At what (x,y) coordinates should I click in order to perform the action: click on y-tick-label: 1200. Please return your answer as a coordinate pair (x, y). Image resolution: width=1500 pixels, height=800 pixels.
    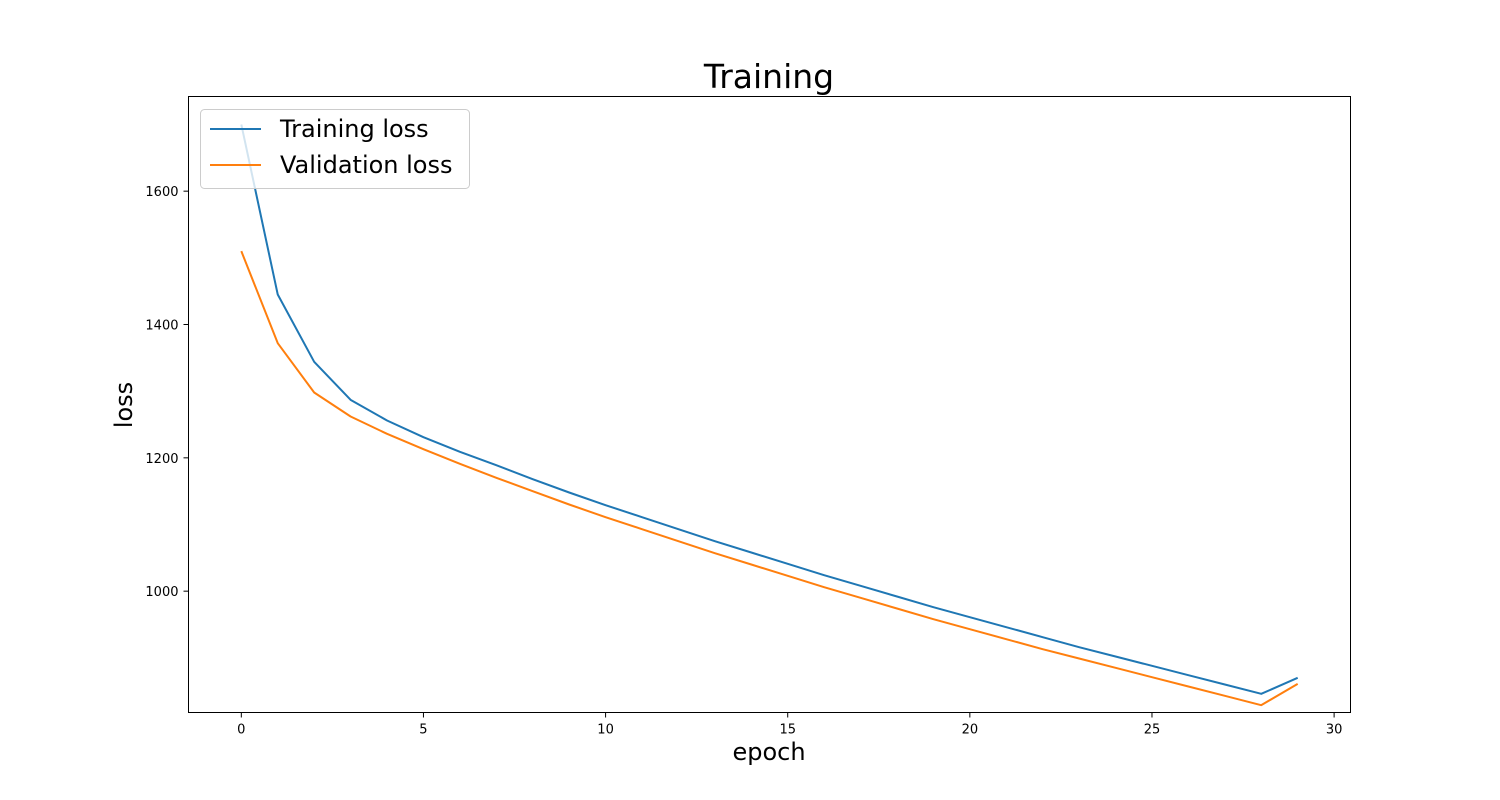
    Looking at the image, I should click on (161, 459).